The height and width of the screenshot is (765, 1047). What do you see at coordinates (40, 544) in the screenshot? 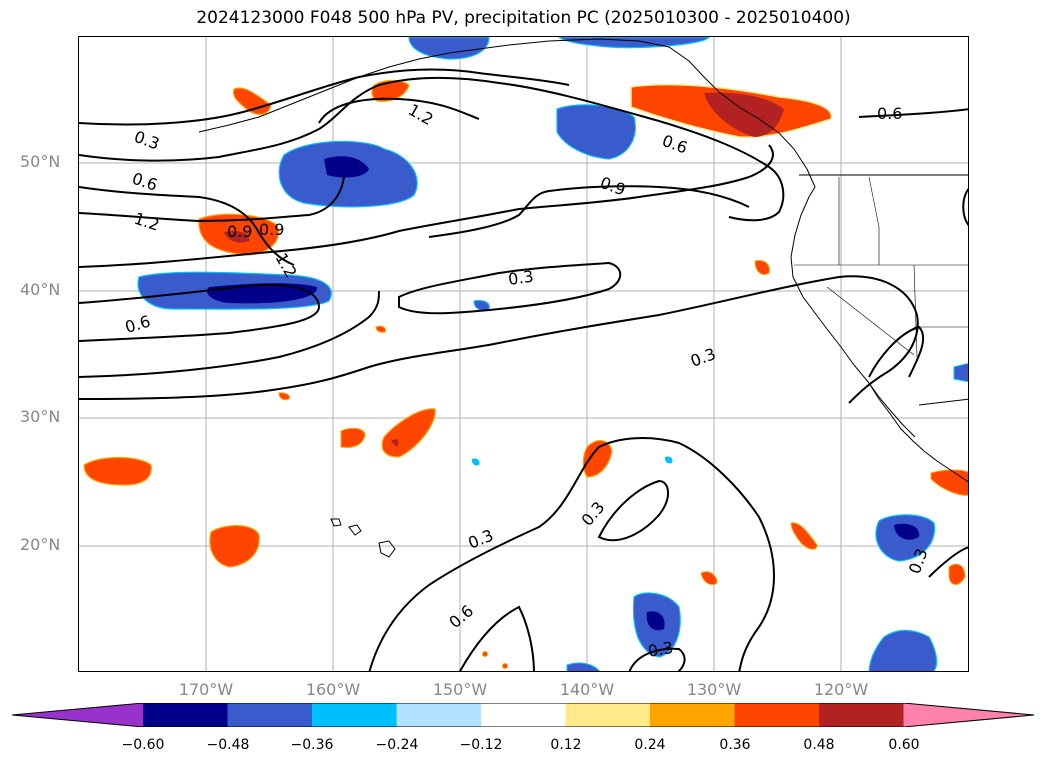
I see `lat-label-20n: 20°N` at bounding box center [40, 544].